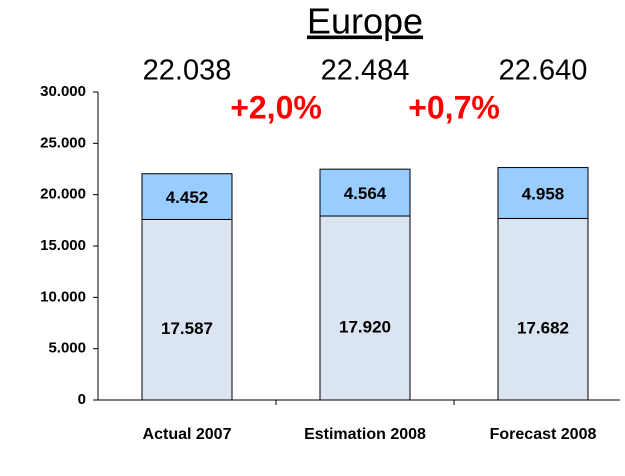 The image size is (625, 476). I want to click on value-label: 4.452, so click(187, 197).